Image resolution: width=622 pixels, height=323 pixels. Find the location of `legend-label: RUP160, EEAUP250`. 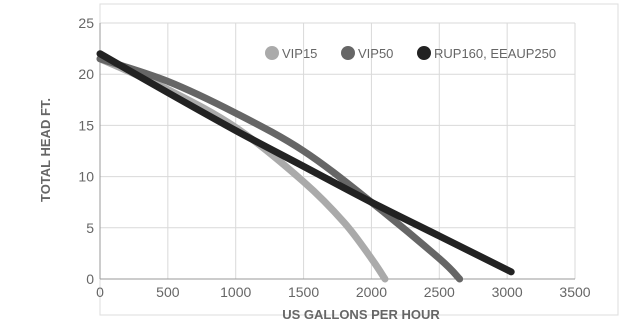

legend-label: RUP160, EEAUP250 is located at coordinates (495, 53).